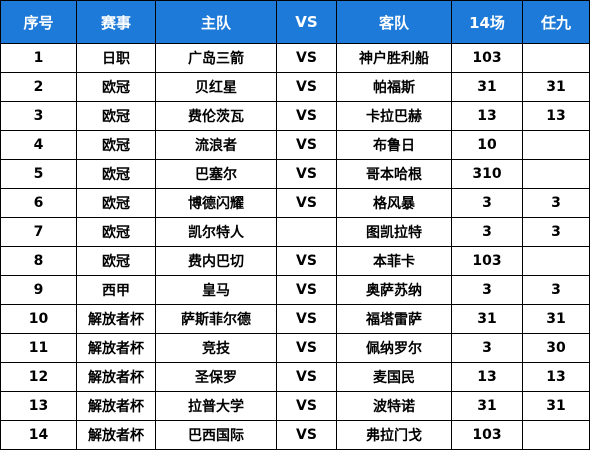  I want to click on cell-home-team: 贝红星, so click(216, 87).